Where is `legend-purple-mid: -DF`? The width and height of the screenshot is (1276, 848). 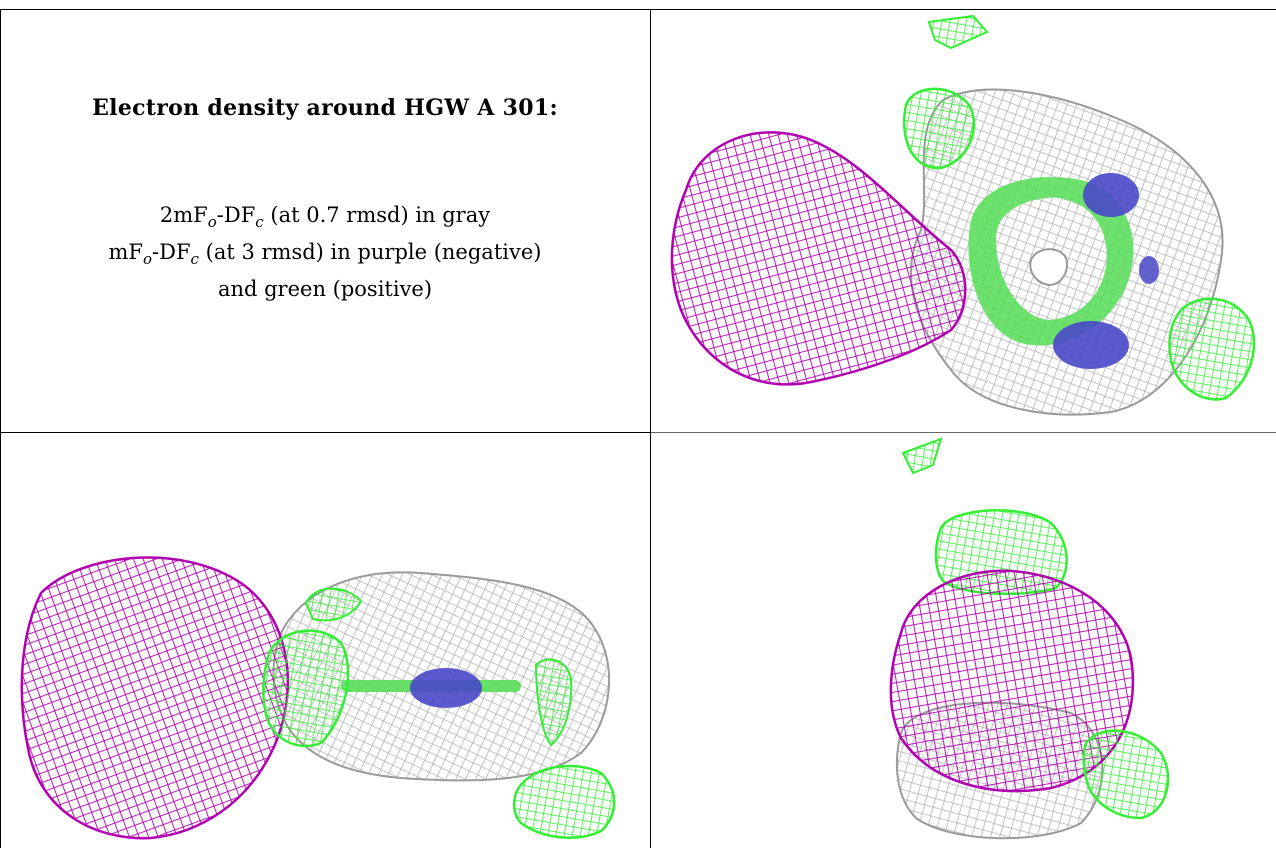
legend-purple-mid: -DF is located at coordinates (171, 252).